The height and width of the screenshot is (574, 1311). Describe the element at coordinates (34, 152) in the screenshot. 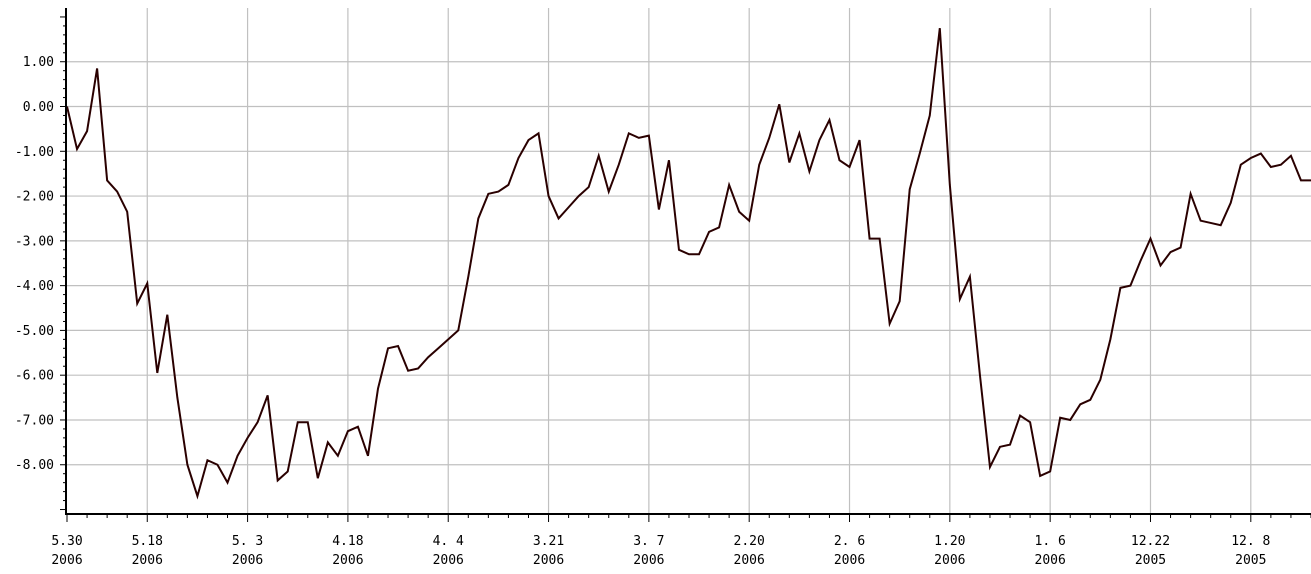

I see `y-tick-label: -1.00` at that location.